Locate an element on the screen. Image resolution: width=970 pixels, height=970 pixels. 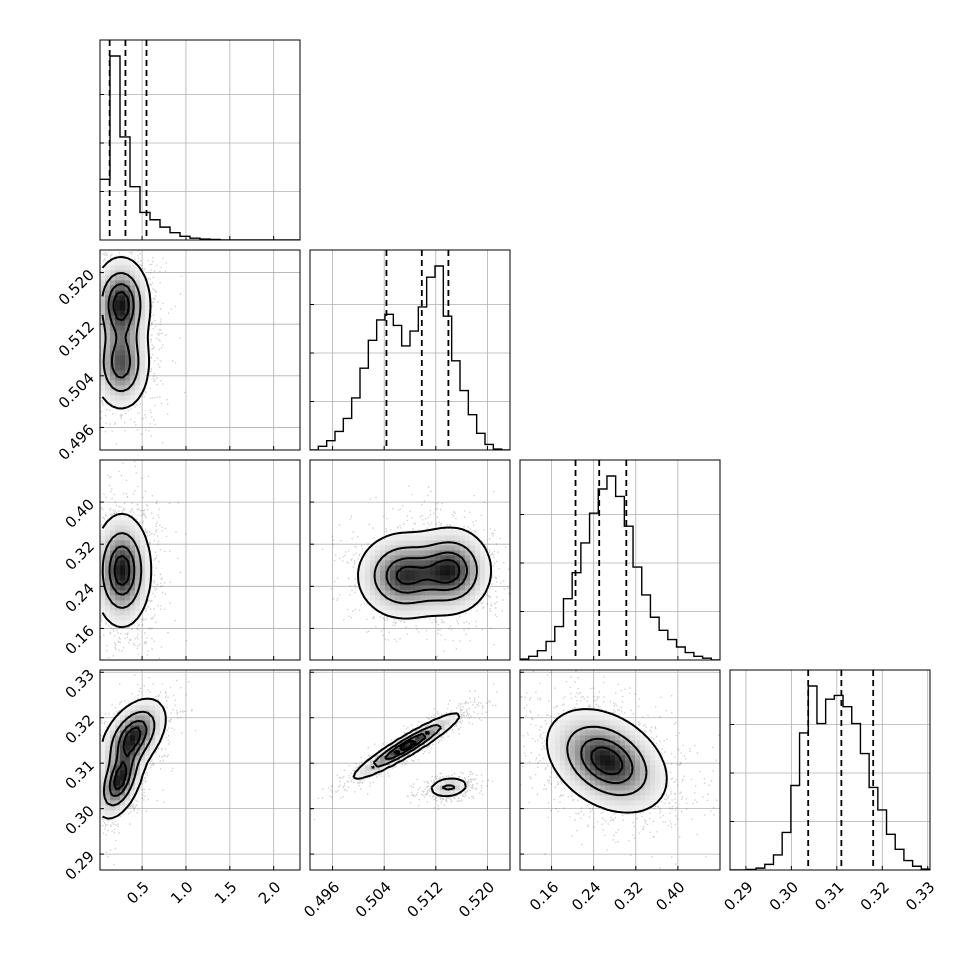
y-tick-label: 0.33 is located at coordinates (80, 684).